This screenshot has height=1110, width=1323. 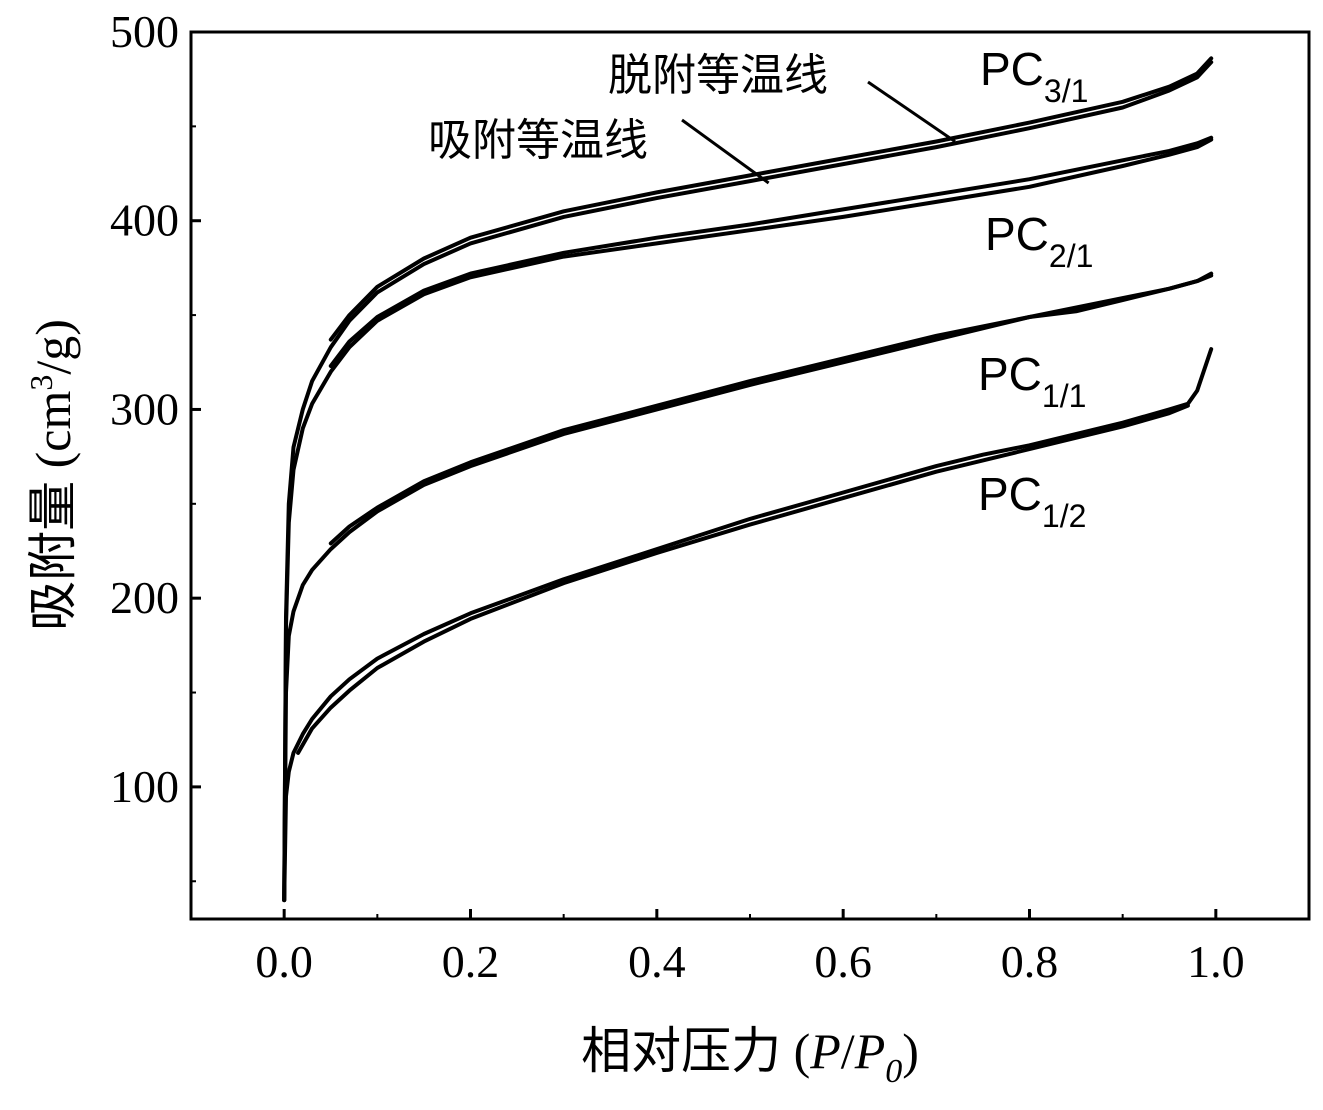 What do you see at coordinates (1039, 241) in the screenshot?
I see `sample-label-pc2-1: PC2/1` at bounding box center [1039, 241].